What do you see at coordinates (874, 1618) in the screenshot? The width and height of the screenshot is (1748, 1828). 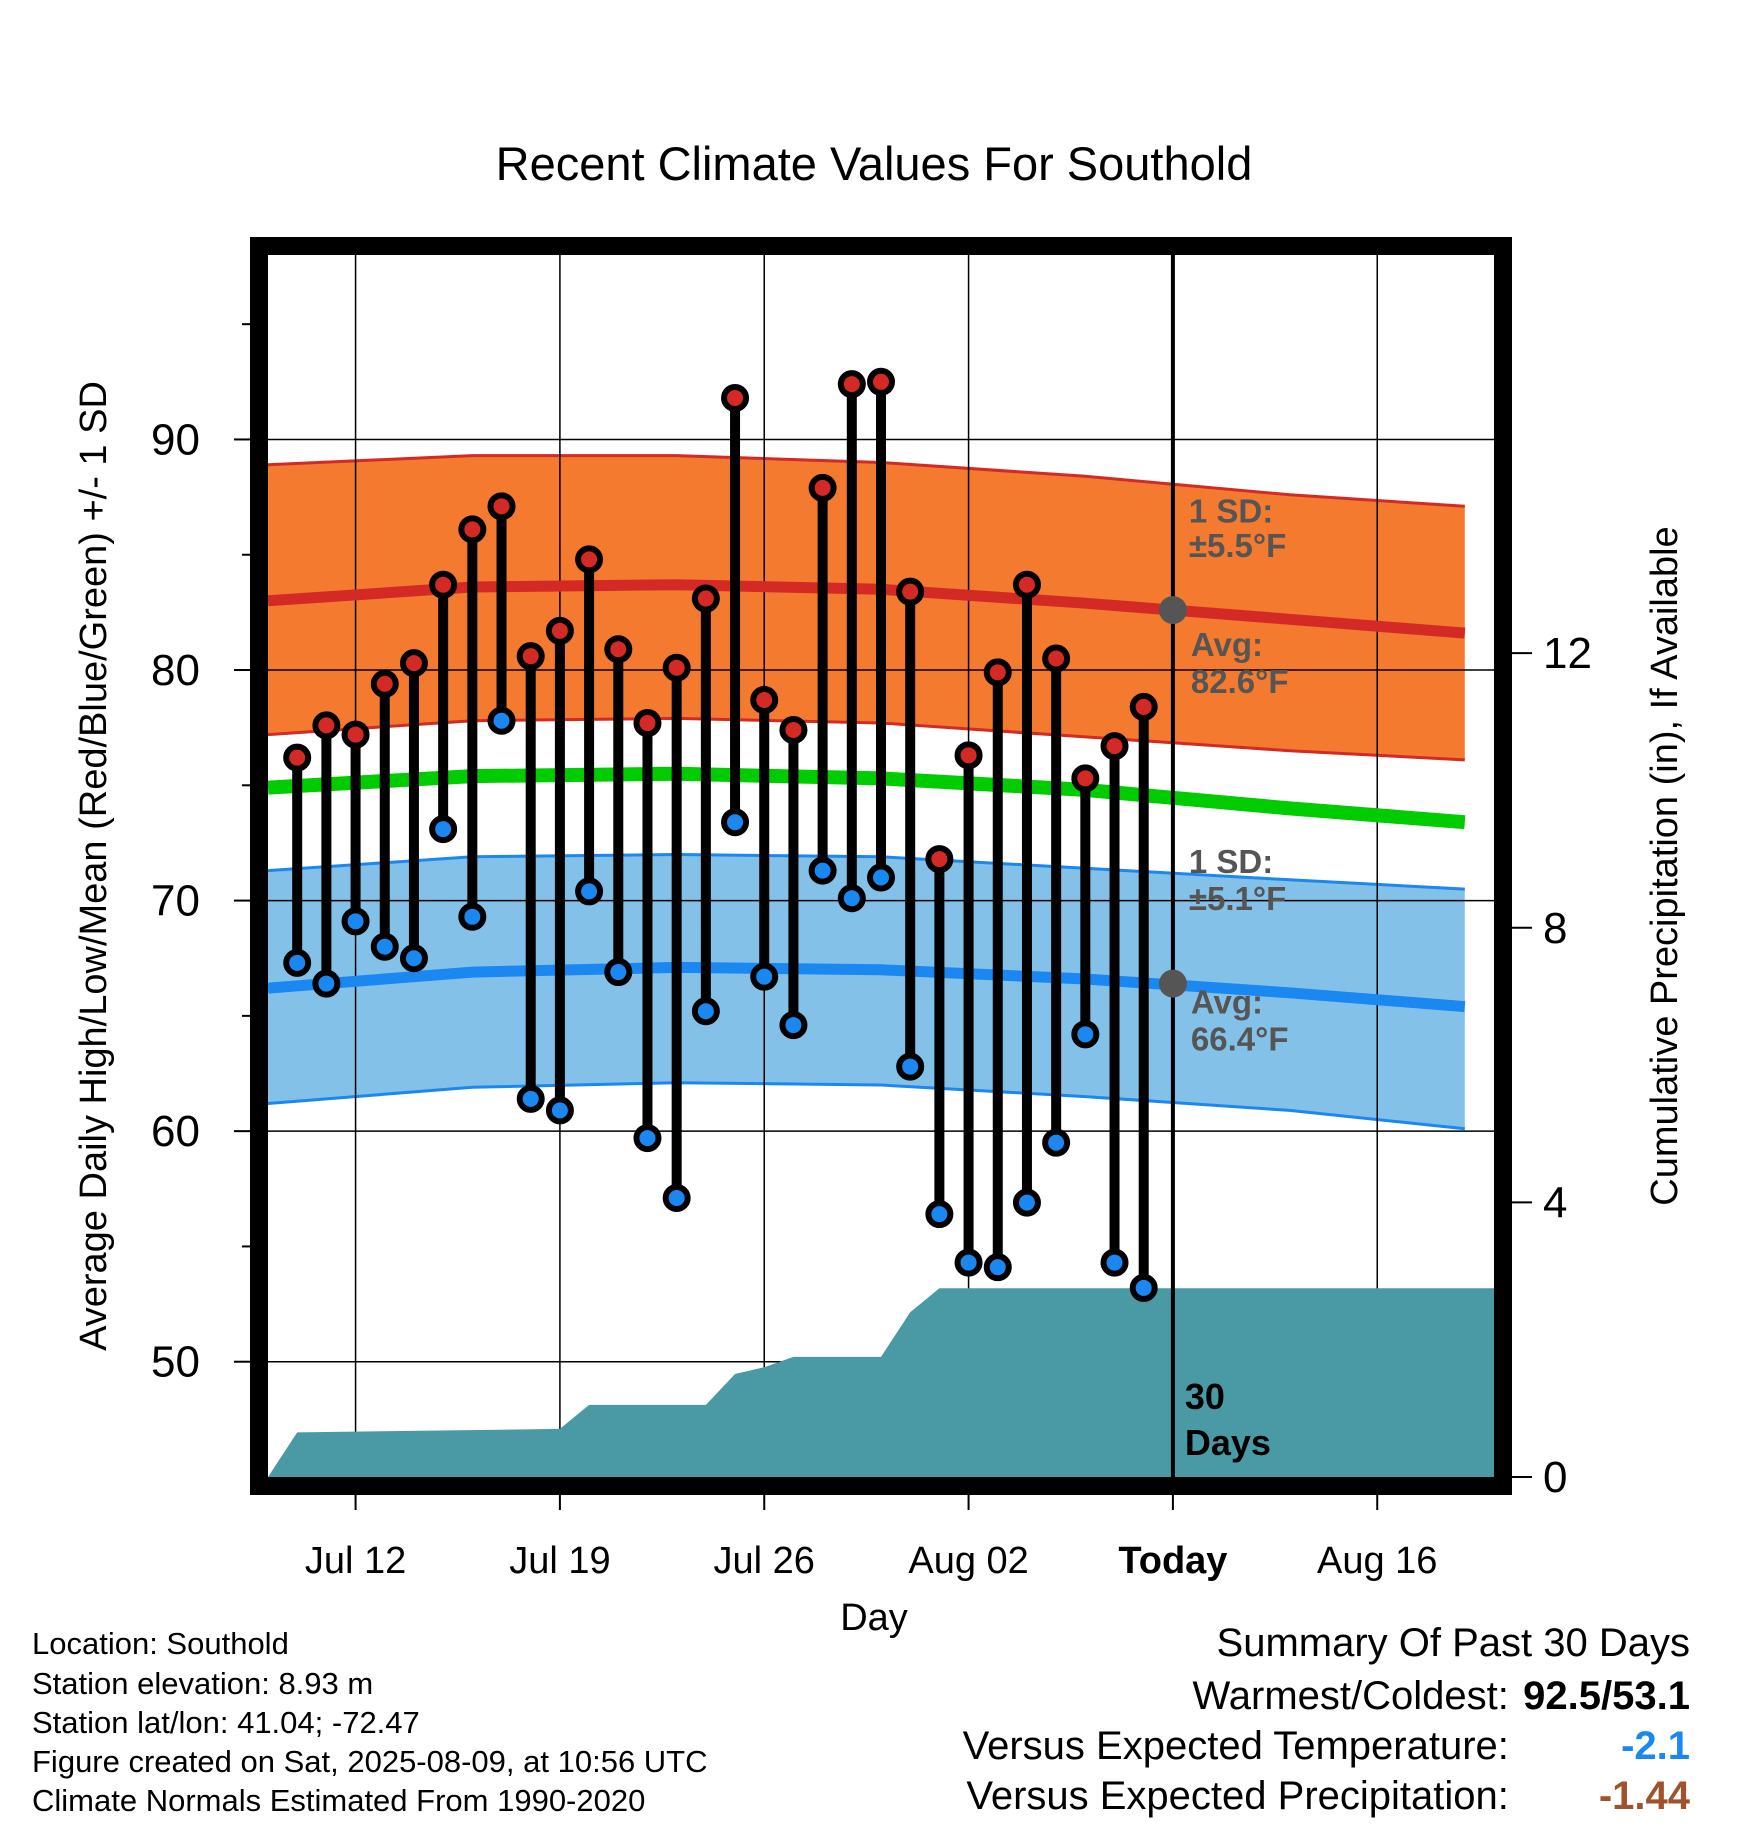 I see `x-axis-label: Day` at bounding box center [874, 1618].